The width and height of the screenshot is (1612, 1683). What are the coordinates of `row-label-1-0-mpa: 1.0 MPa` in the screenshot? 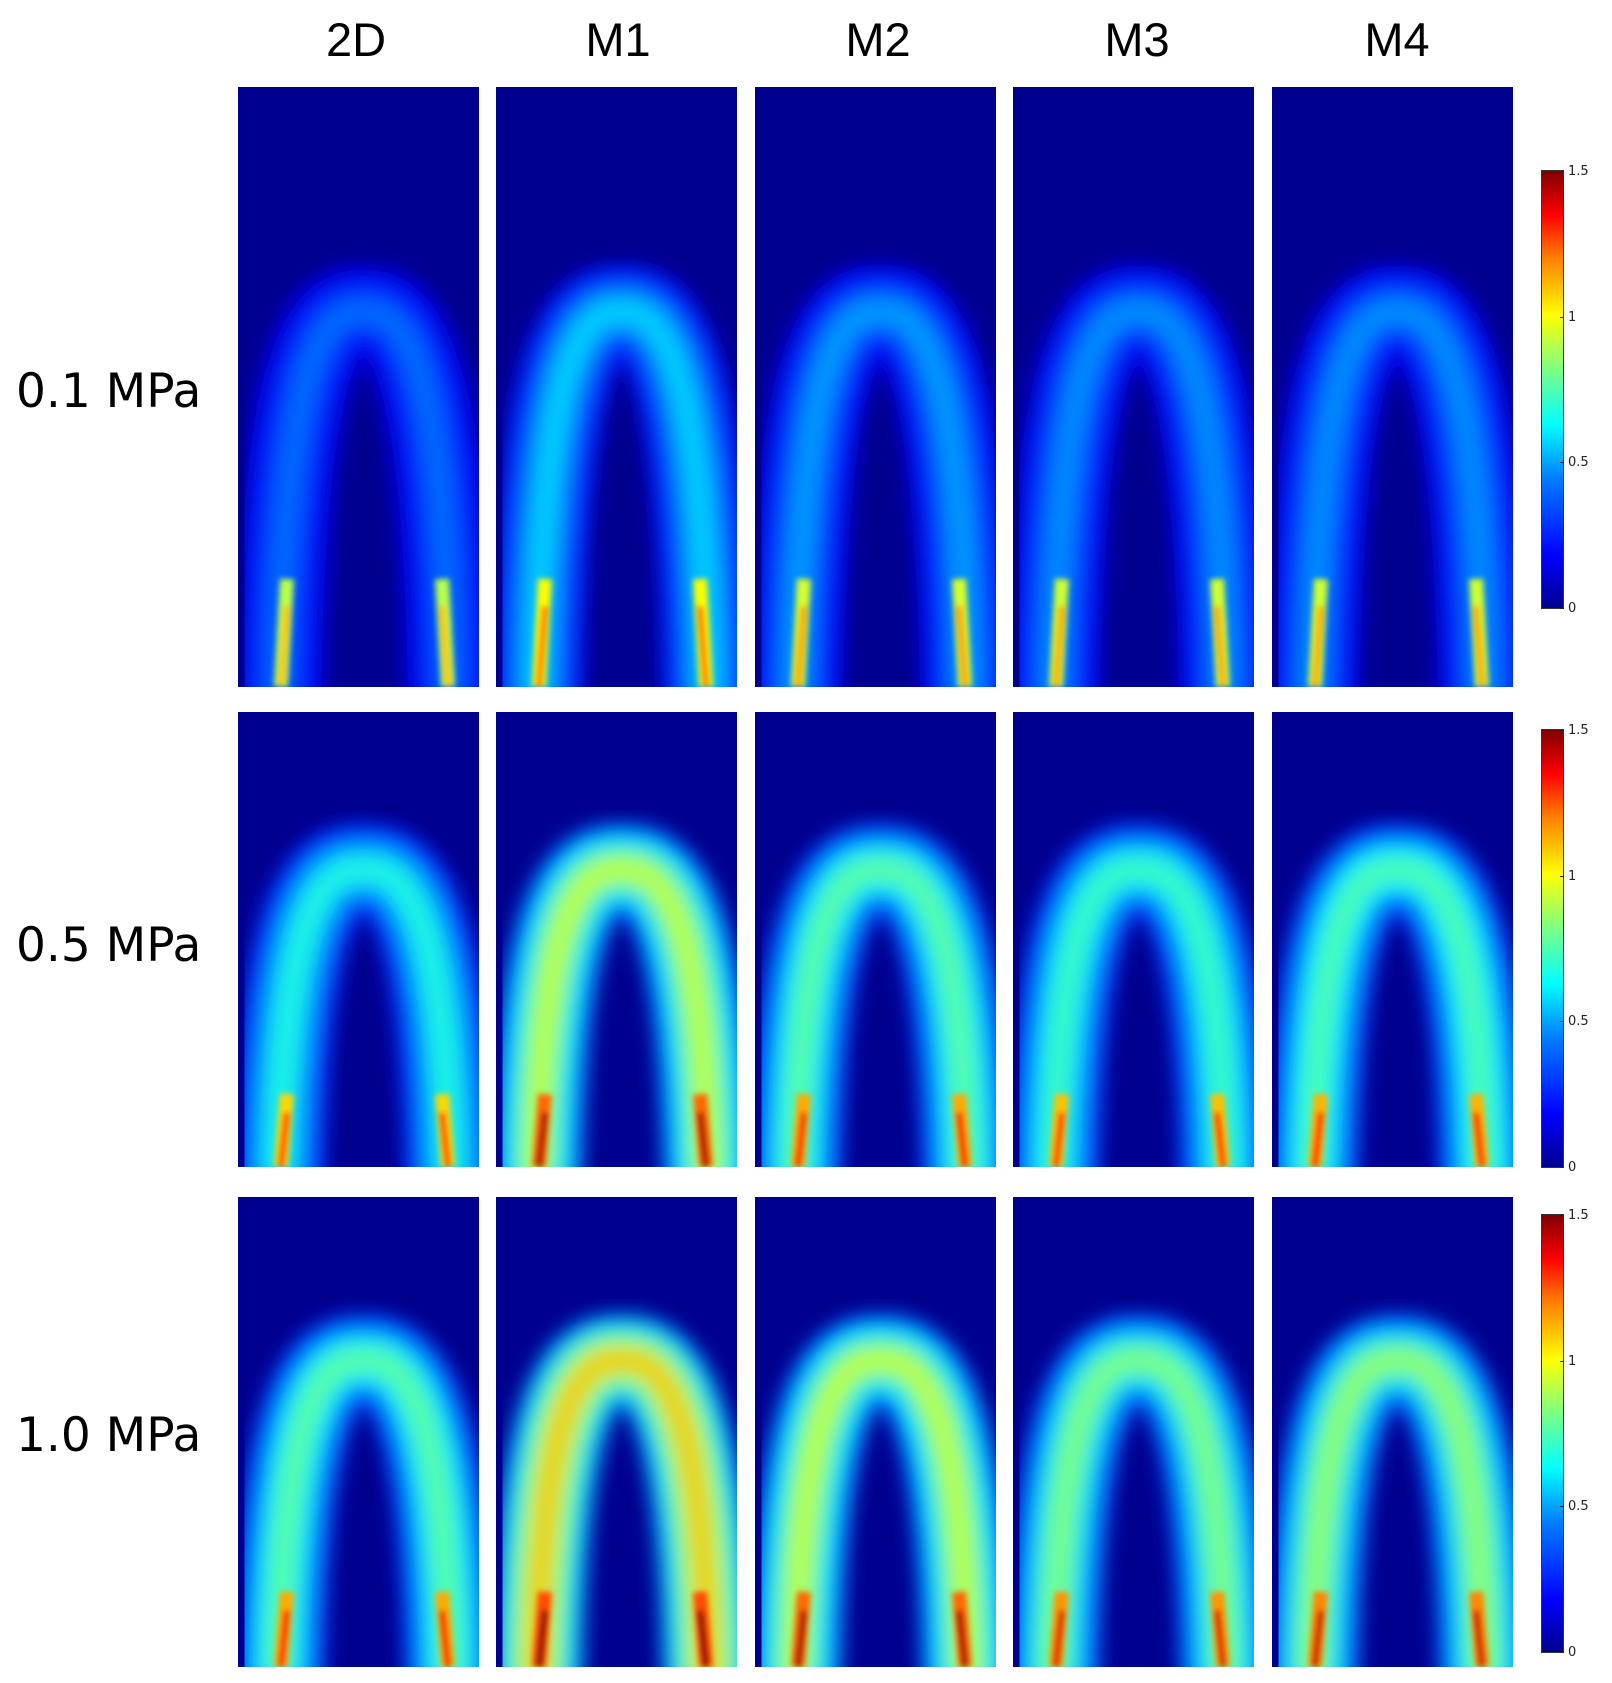 It's located at (109, 1435).